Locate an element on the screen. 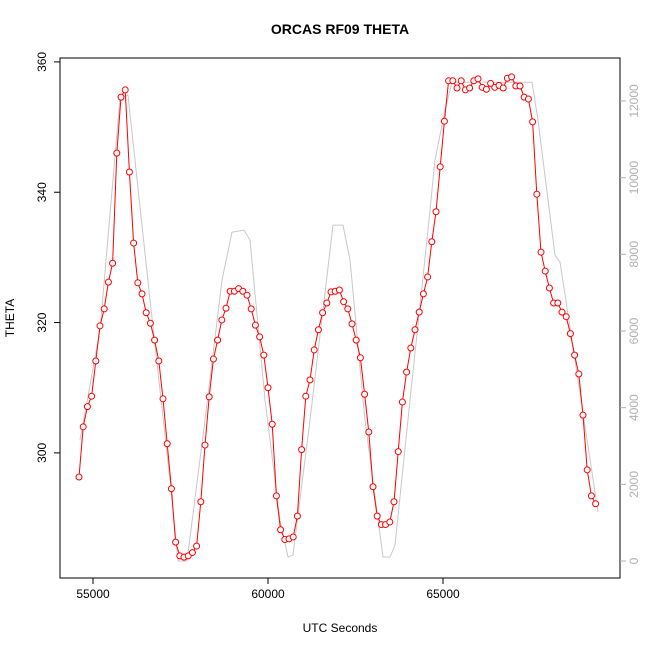 The height and width of the screenshot is (650, 650). y-tick-label: 360 is located at coordinates (42, 62).